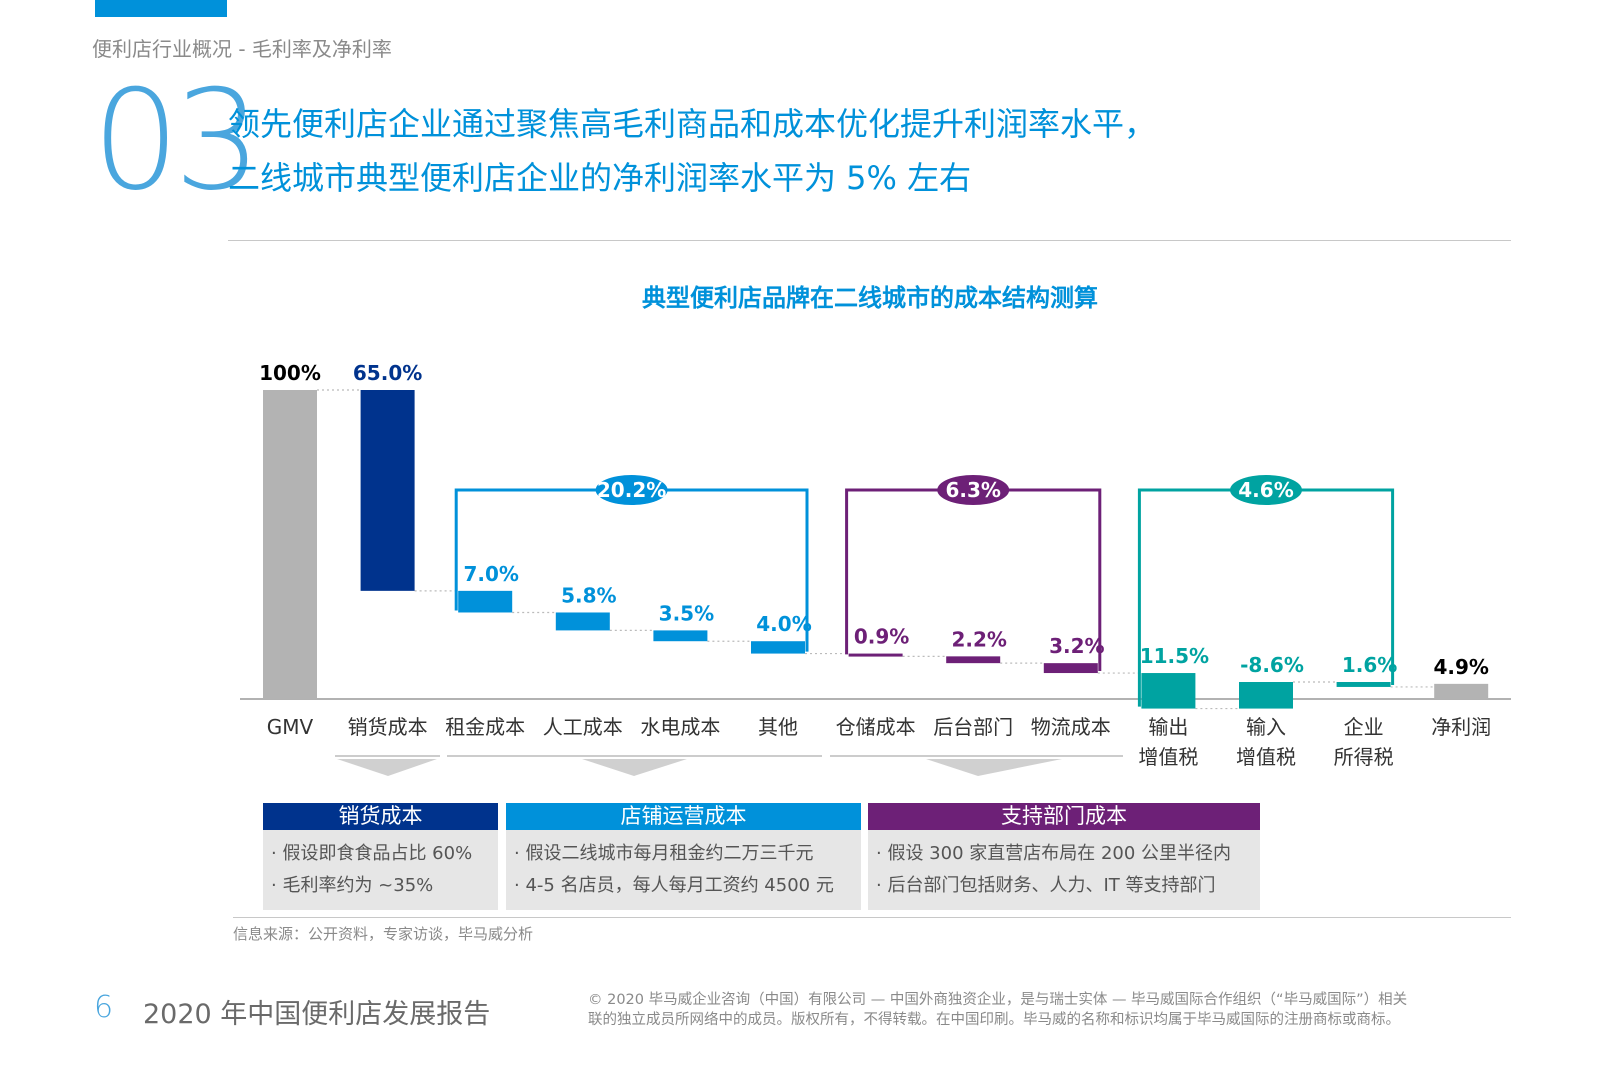  What do you see at coordinates (881, 637) in the screenshot?
I see `bar-value-label: 0.9%` at bounding box center [881, 637].